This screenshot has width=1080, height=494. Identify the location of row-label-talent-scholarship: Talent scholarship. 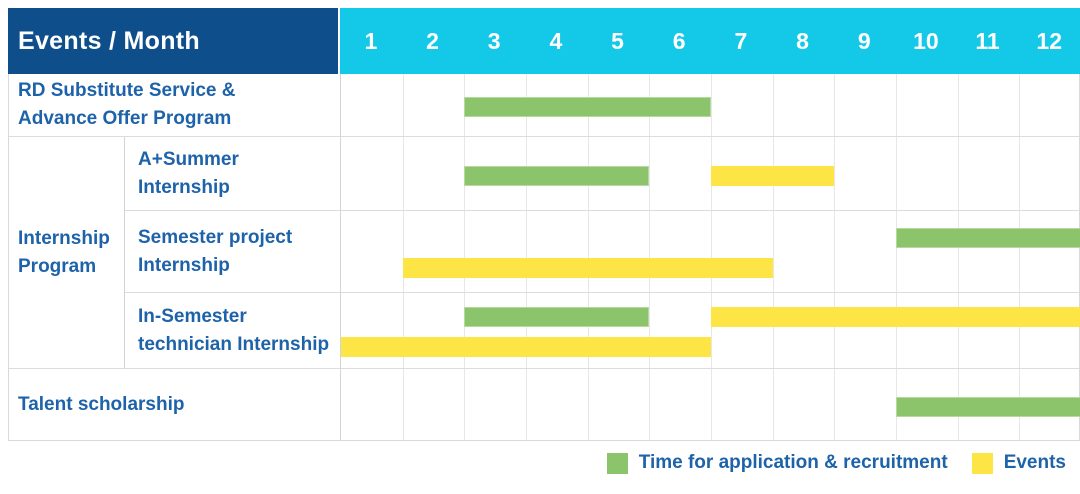
(175, 404).